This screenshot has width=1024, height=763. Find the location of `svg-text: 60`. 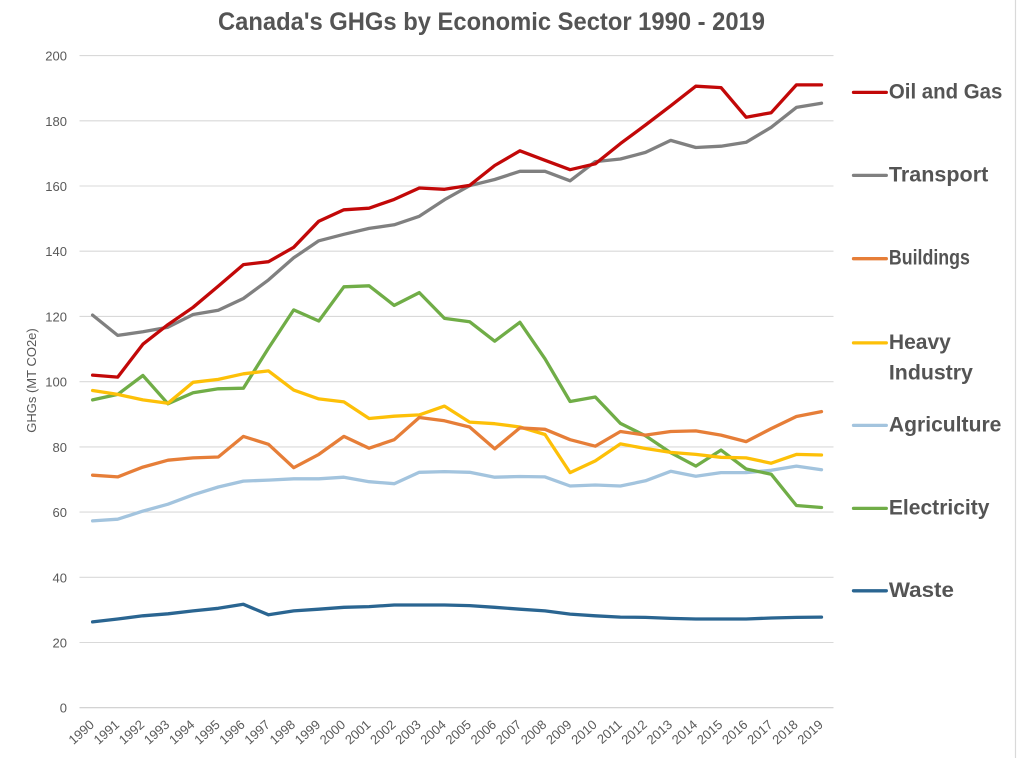

svg-text: 60 is located at coordinates (60, 512).